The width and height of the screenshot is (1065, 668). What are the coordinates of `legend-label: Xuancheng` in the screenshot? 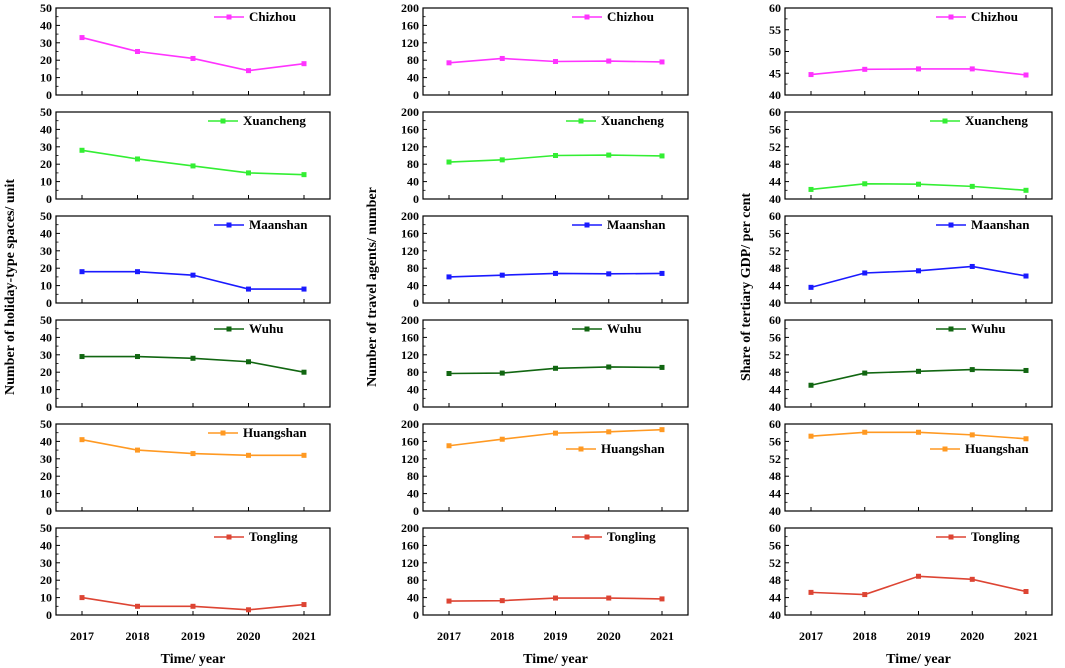 It's located at (996, 120).